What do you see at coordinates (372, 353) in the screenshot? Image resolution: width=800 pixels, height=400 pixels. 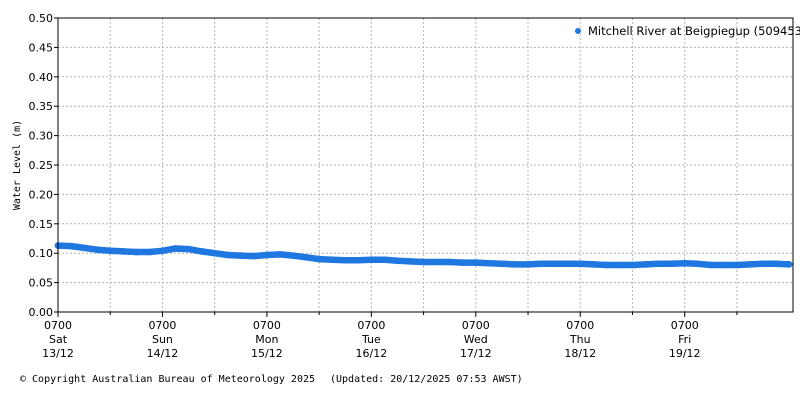 I see `x-tick-label: 16/12` at bounding box center [372, 353].